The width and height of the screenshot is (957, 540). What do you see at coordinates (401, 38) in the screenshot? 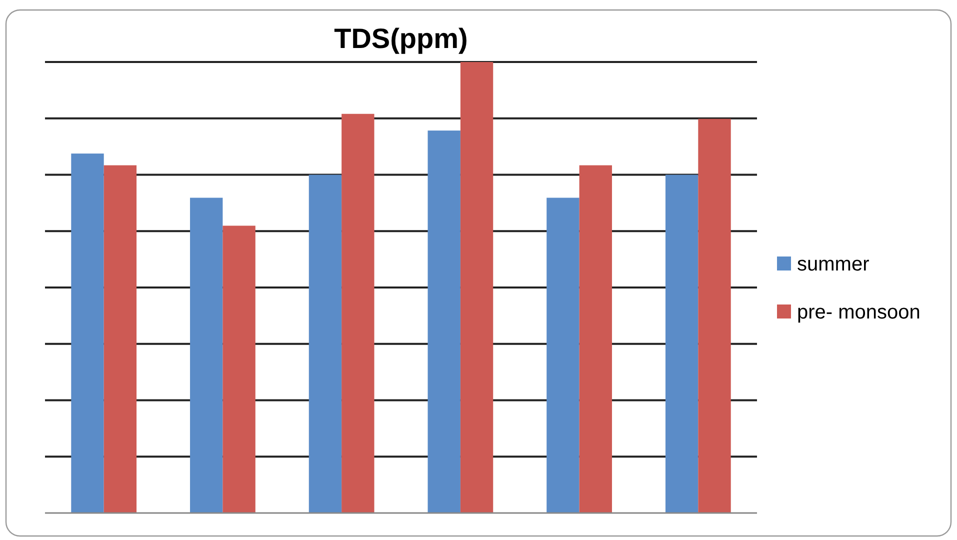
I see `chart-title: TDS(ppm)` at bounding box center [401, 38].